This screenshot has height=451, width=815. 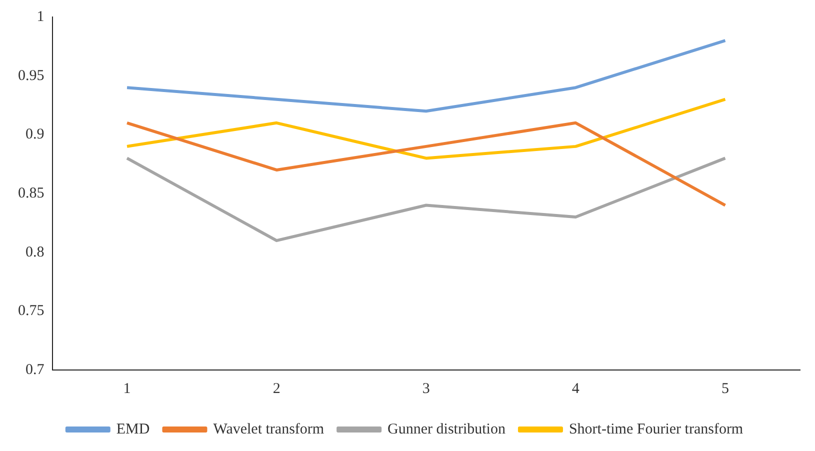 I want to click on x-tick-label: 4, so click(x=576, y=388).